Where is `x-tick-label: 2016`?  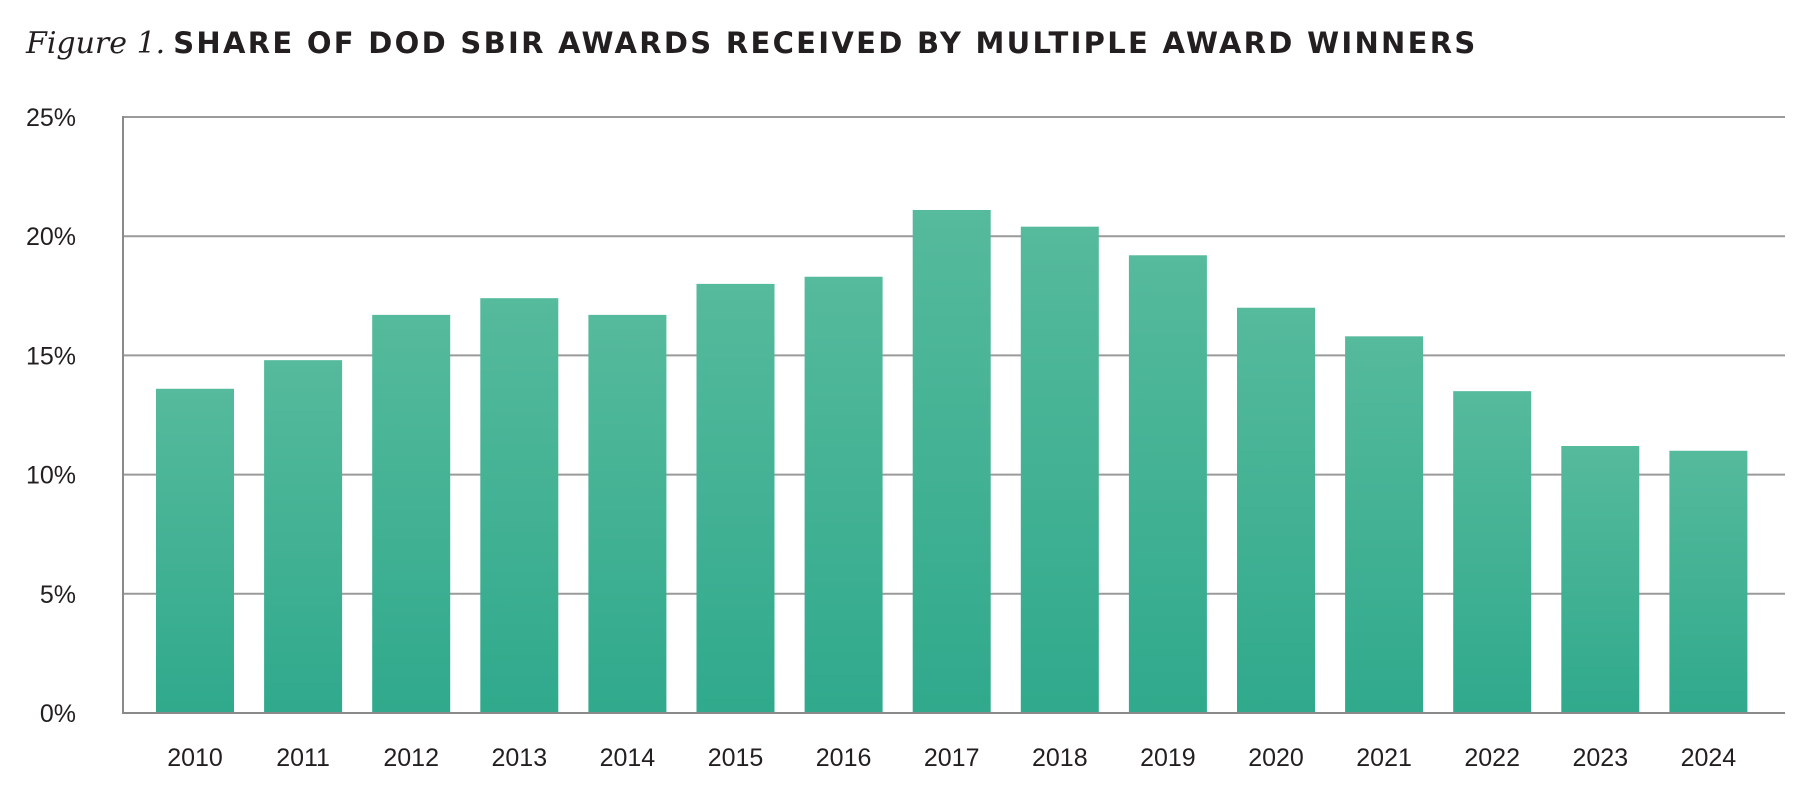 x-tick-label: 2016 is located at coordinates (844, 758).